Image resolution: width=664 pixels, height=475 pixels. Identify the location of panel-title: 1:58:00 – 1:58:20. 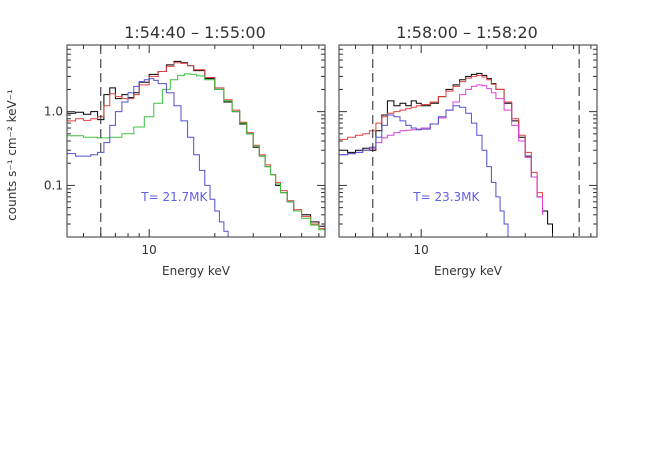
(467, 32).